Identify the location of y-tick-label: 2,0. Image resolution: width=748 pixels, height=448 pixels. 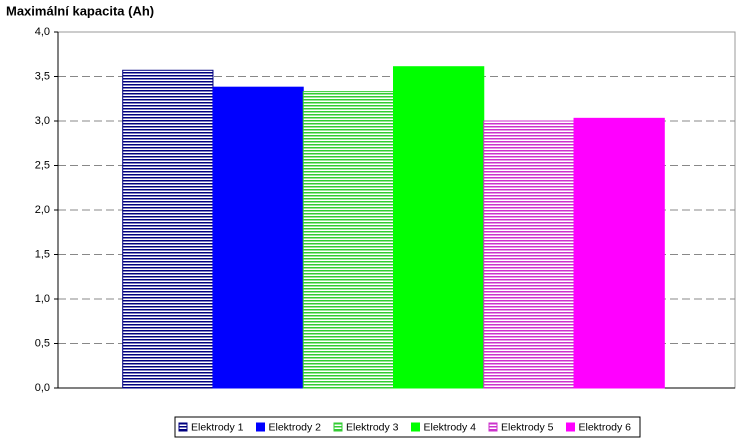
(42, 210).